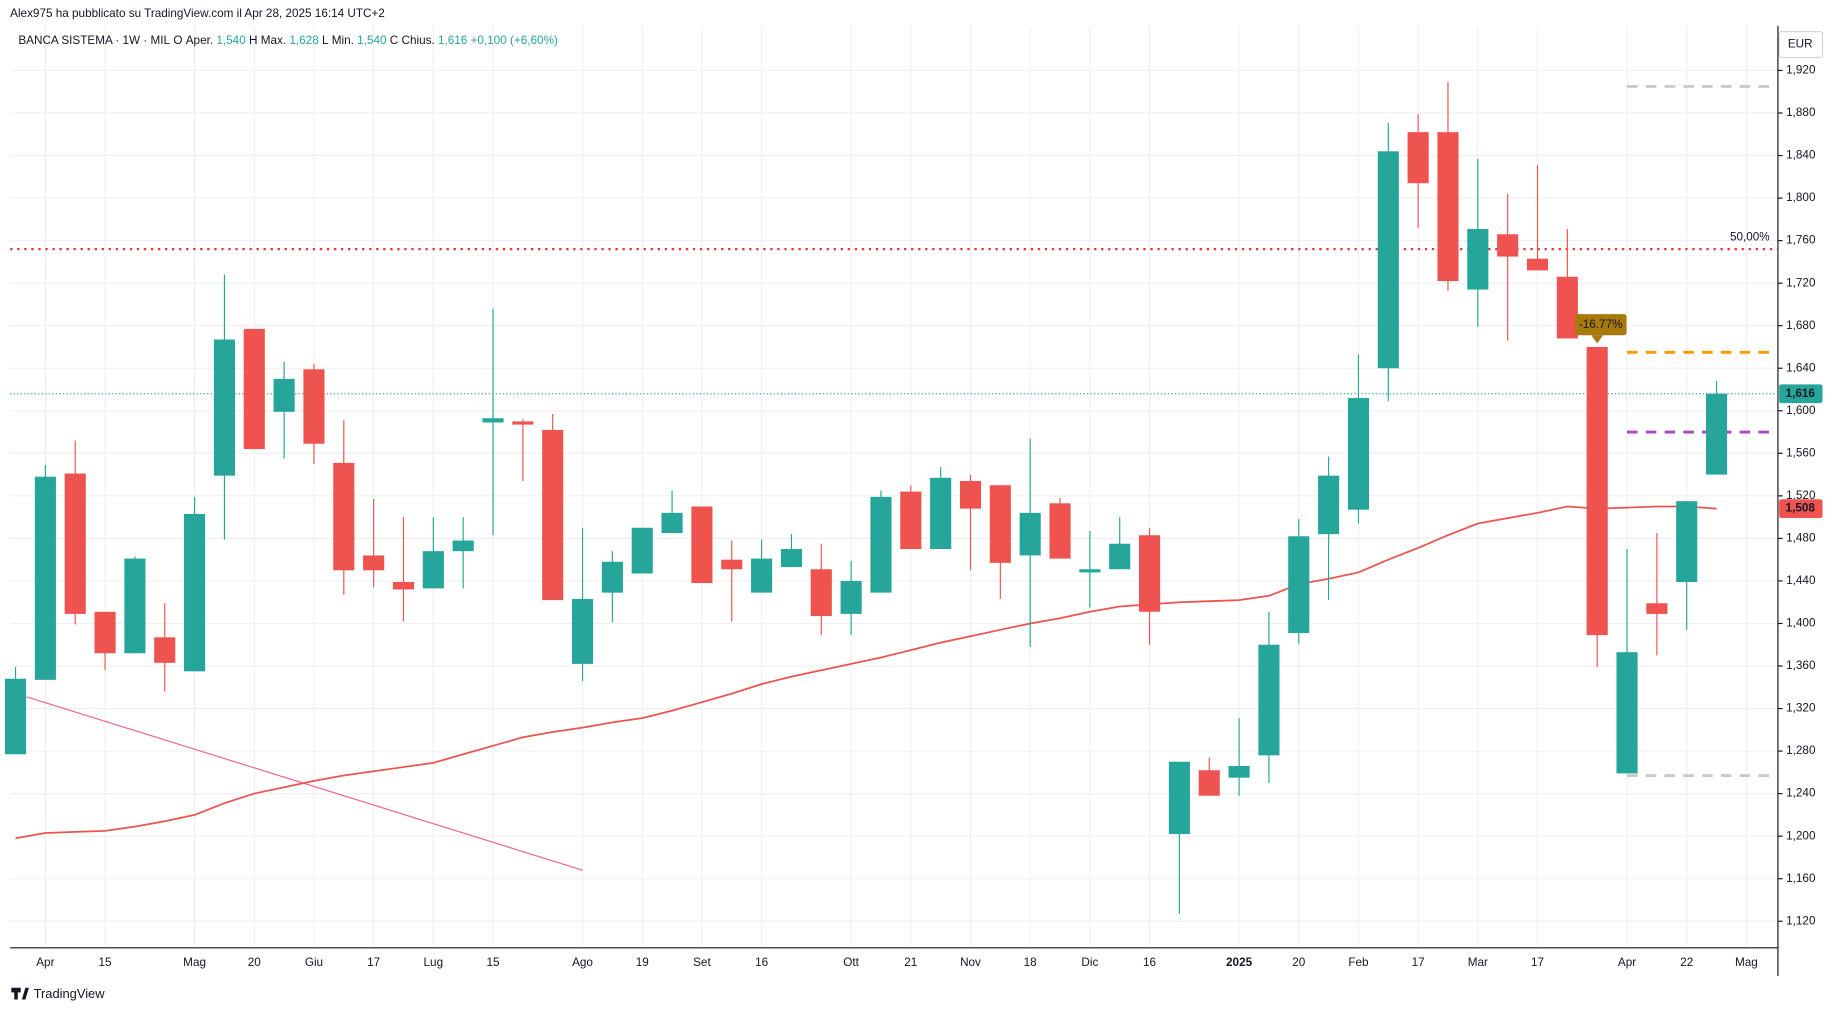 The image size is (1835, 1010). Describe the element at coordinates (851, 962) in the screenshot. I see `x-tick-label: Ott` at that location.